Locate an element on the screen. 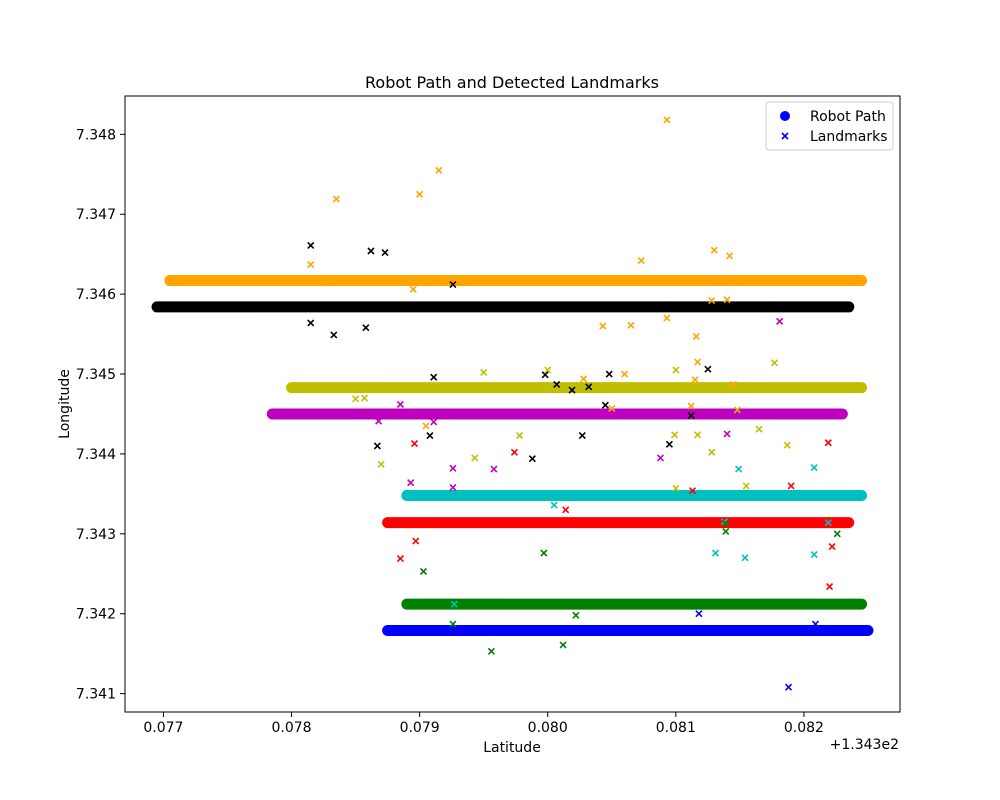  y-tick-label: 7.346 is located at coordinates (96, 295).